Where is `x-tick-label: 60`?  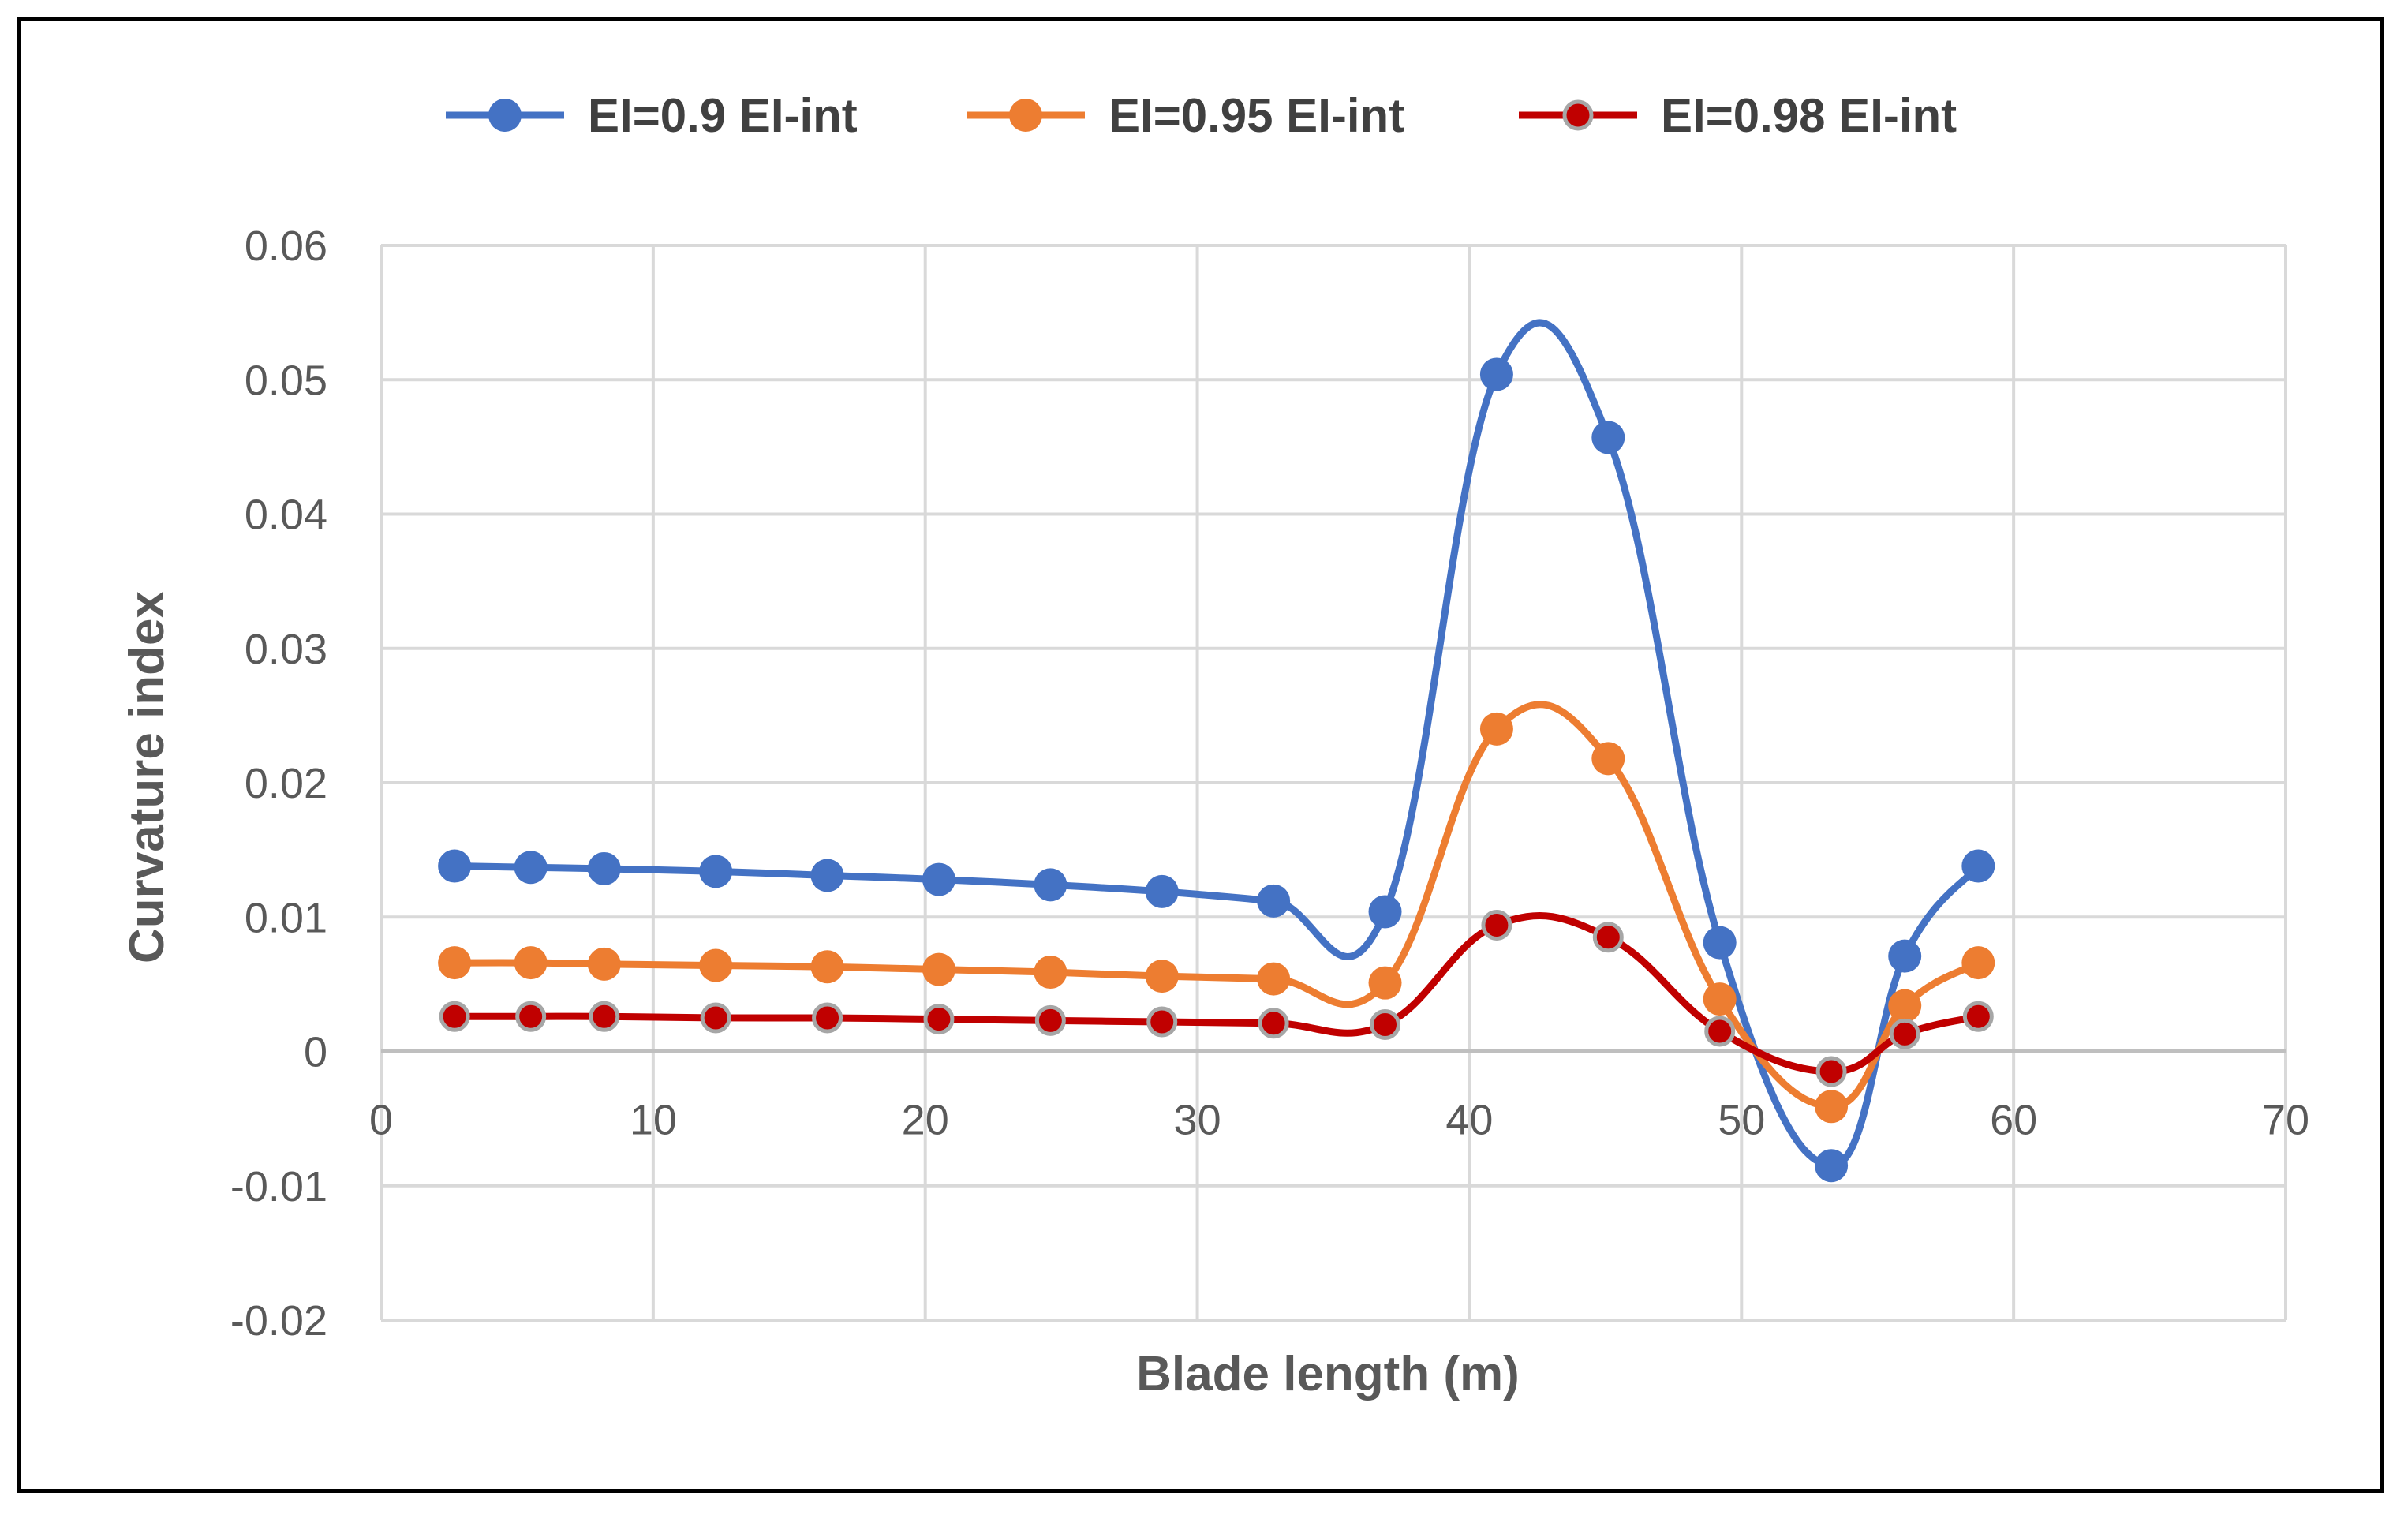 x-tick-label: 60 is located at coordinates (2014, 1120).